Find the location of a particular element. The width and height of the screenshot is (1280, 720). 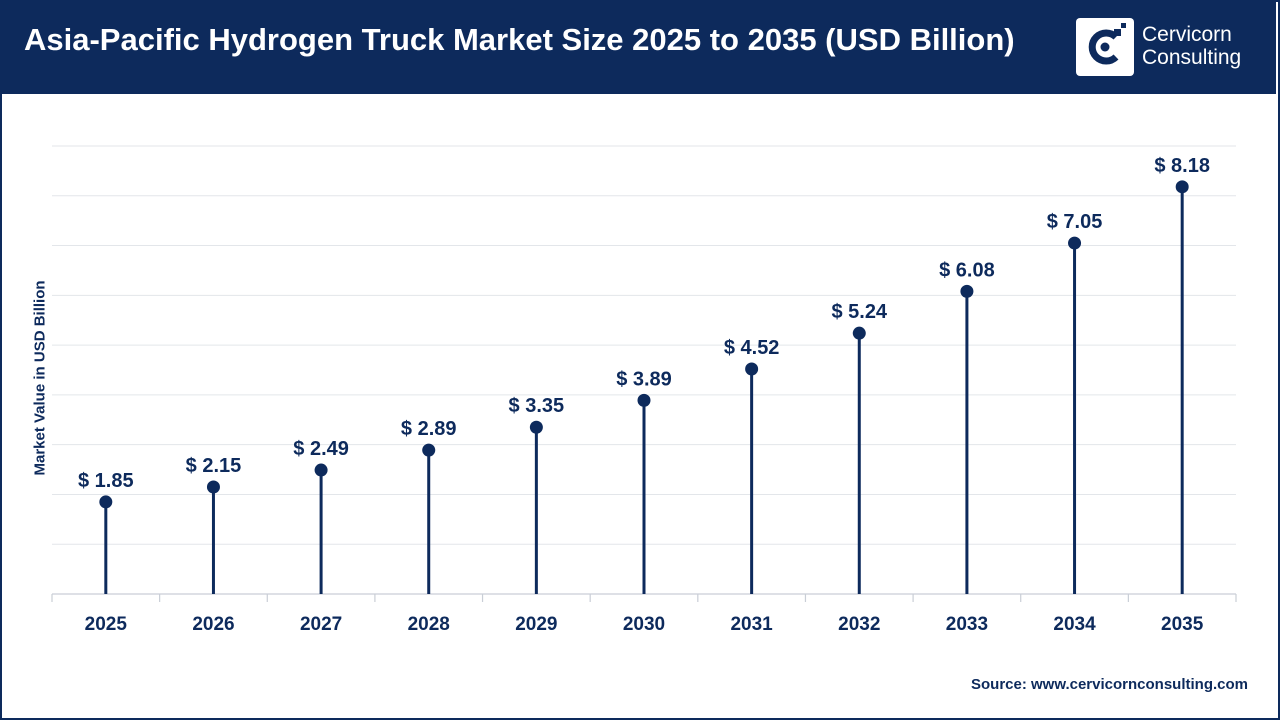

x-tick-label: 2027 is located at coordinates (321, 624).